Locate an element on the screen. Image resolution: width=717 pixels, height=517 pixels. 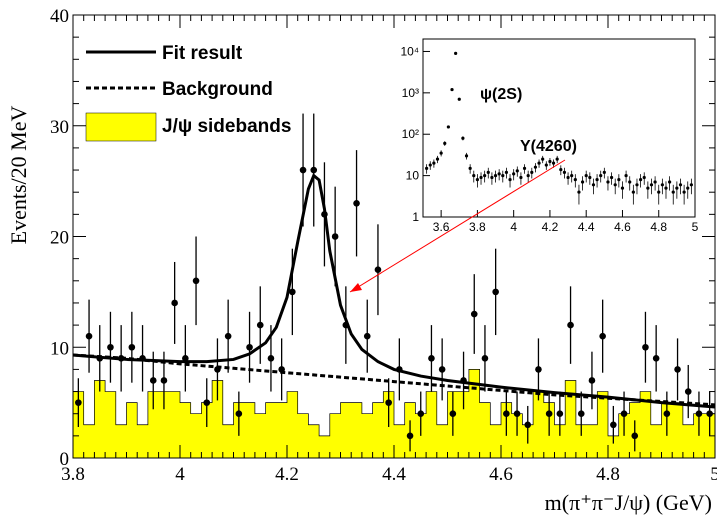
inset-x-tick-label: 4.8 is located at coordinates (658, 227).